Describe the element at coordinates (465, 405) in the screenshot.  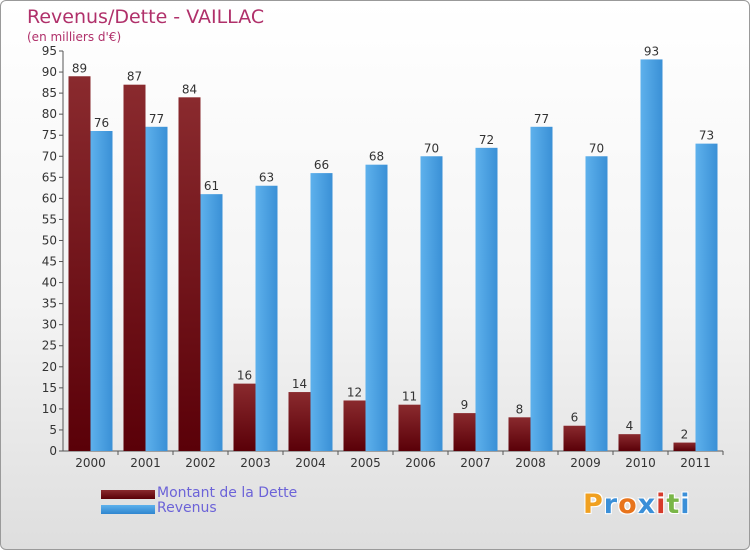
I see `data-label: 9` at that location.